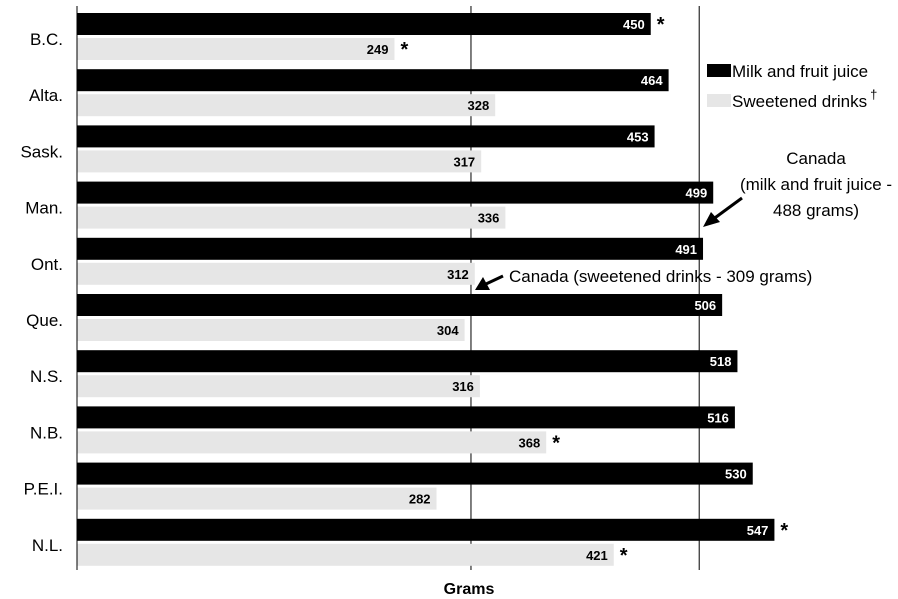 The height and width of the screenshot is (599, 898). I want to click on canada-milk-annotation-line-2: (milk and fruit juice -, so click(816, 184).